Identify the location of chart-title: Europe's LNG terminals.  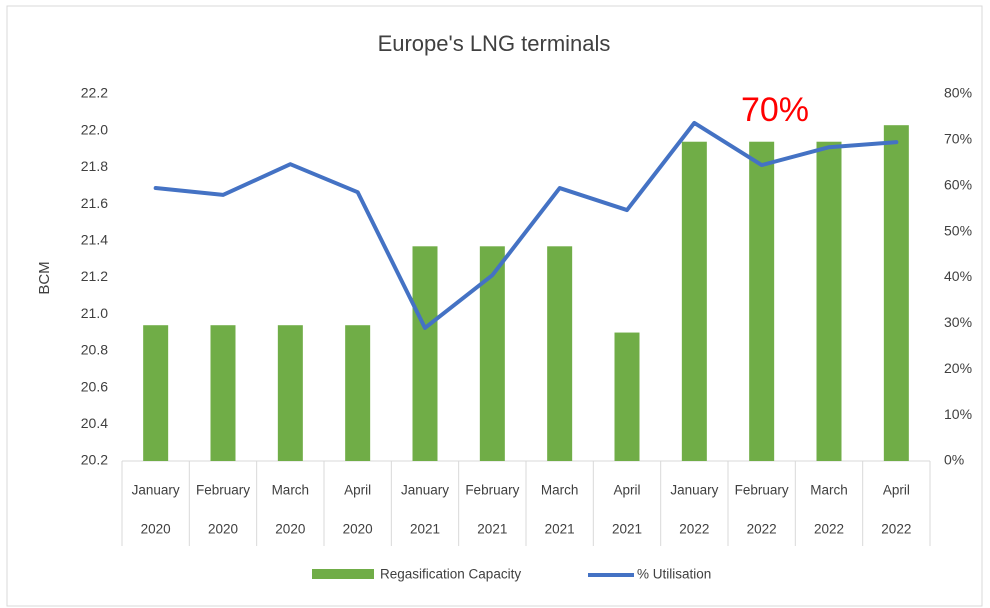
(494, 43).